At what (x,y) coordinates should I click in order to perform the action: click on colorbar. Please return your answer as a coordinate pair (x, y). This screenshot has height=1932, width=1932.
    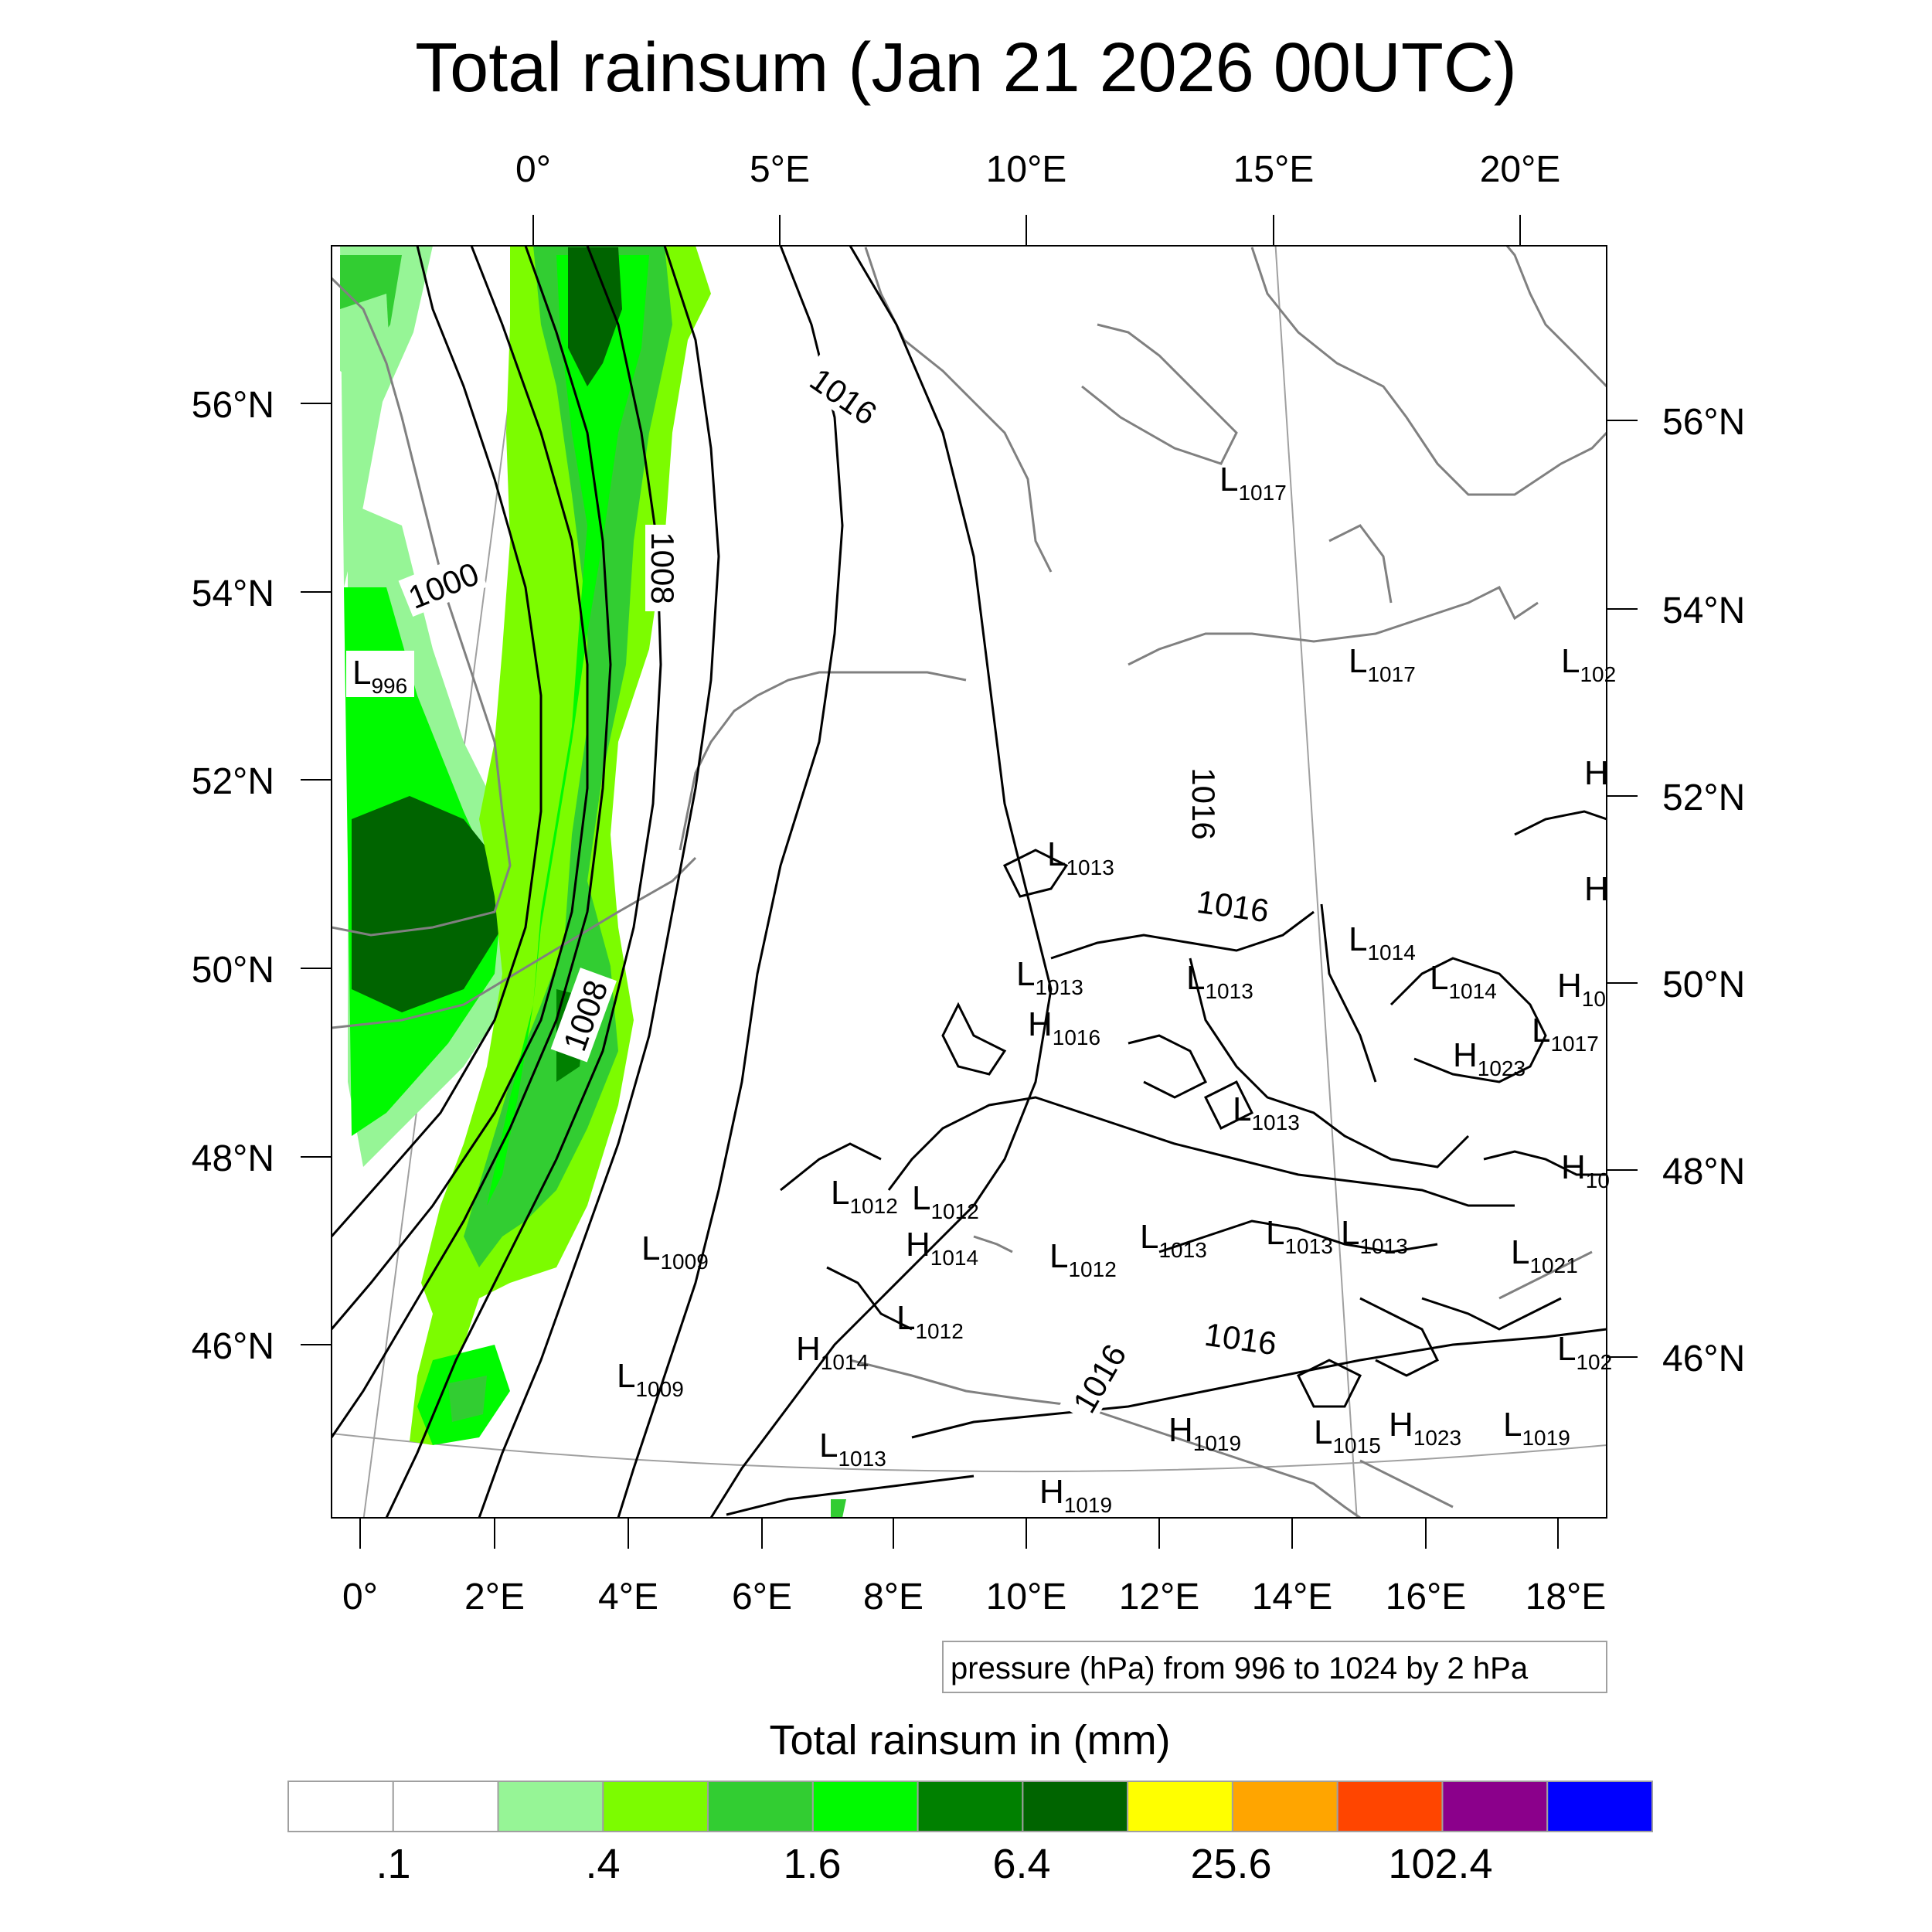
    Looking at the image, I should click on (970, 1807).